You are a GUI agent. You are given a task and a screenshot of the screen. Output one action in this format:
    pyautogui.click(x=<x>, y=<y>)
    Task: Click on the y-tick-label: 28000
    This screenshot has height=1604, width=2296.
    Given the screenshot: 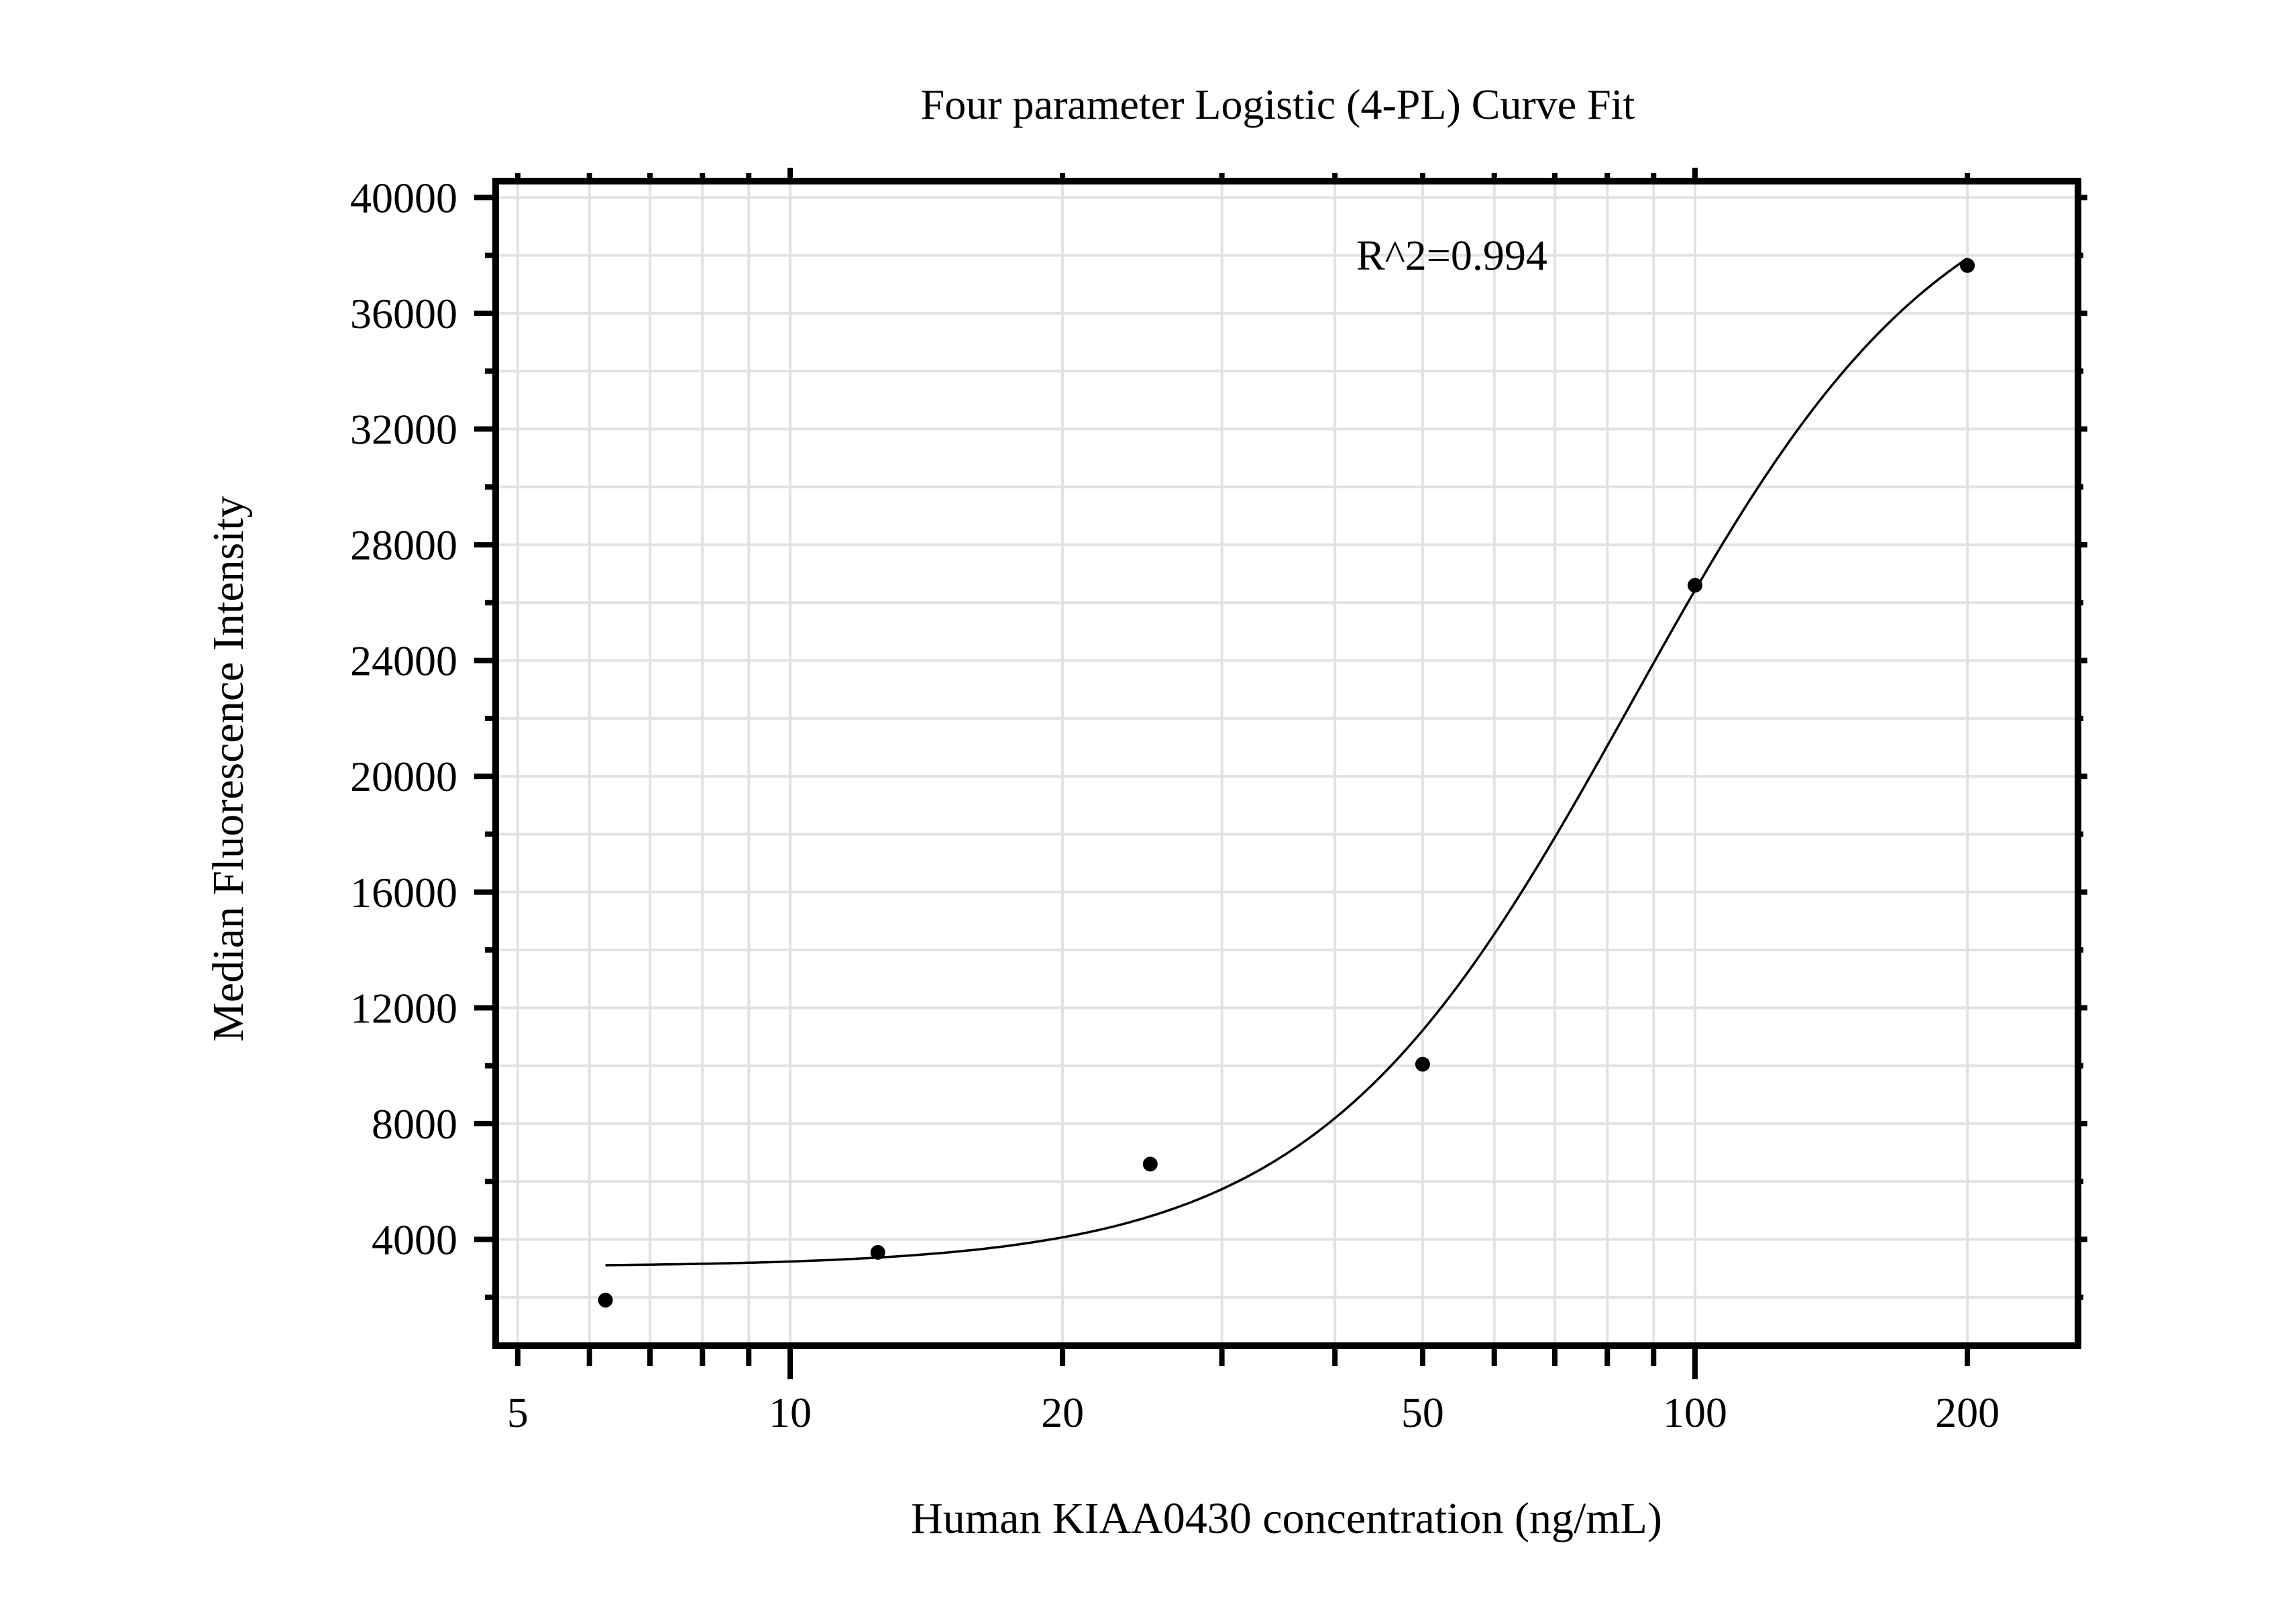 What is the action you would take?
    pyautogui.click(x=403, y=545)
    